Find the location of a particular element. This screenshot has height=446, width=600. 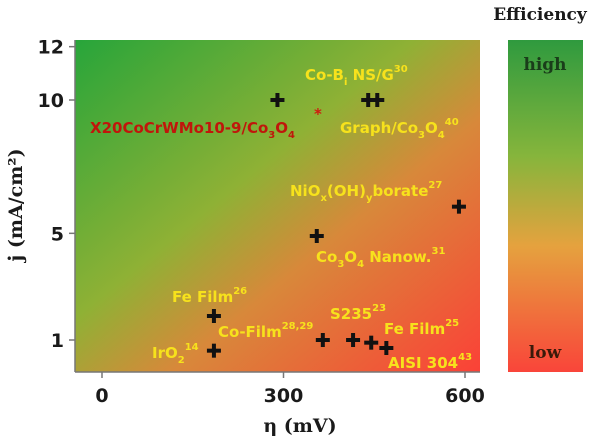

x-axis-label: η (mV) is located at coordinates (299, 426).